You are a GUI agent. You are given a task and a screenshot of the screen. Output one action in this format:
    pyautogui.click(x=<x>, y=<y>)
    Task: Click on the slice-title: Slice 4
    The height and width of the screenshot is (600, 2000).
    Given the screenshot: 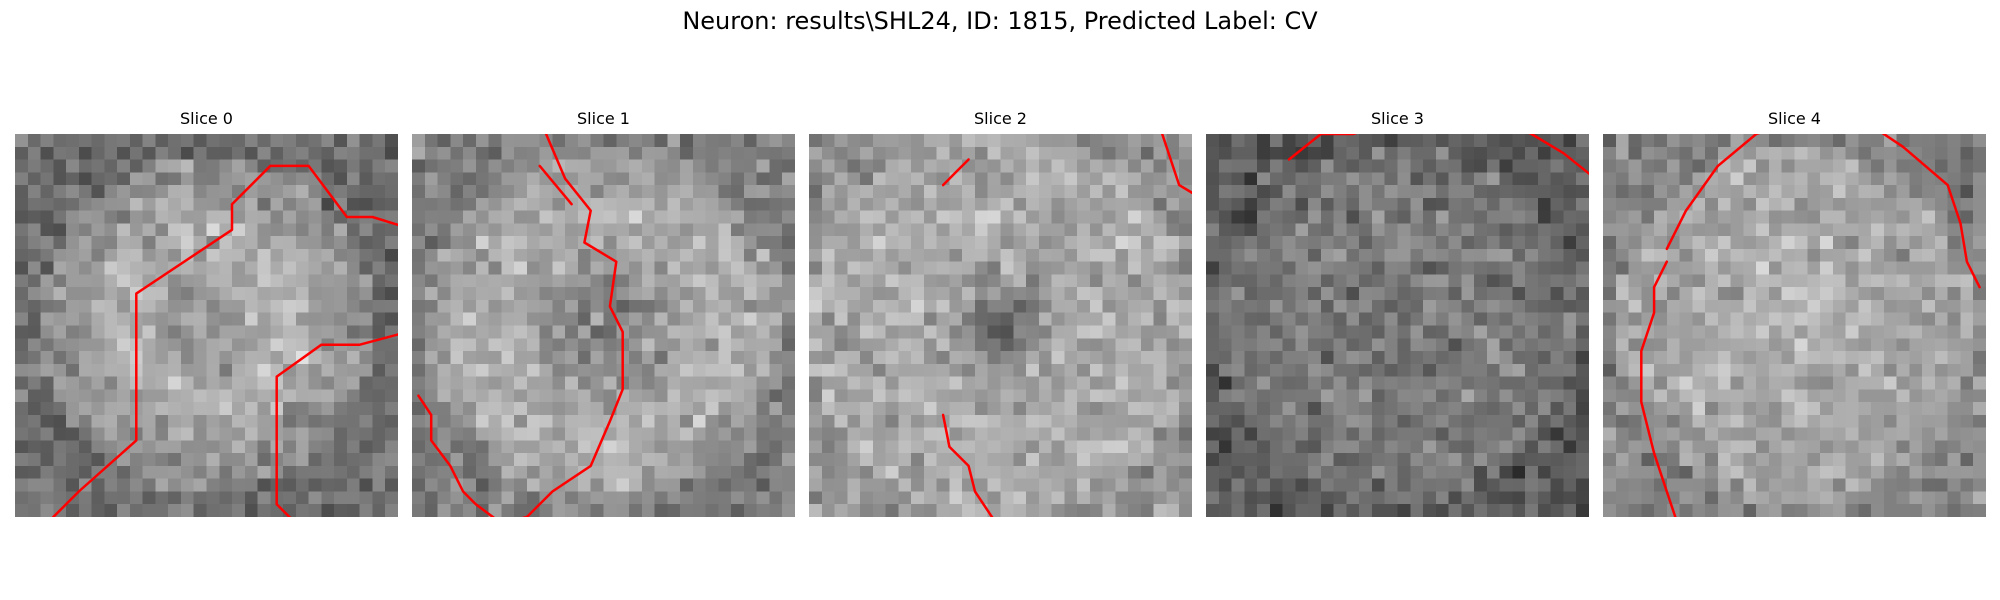 What is the action you would take?
    pyautogui.click(x=1794, y=118)
    